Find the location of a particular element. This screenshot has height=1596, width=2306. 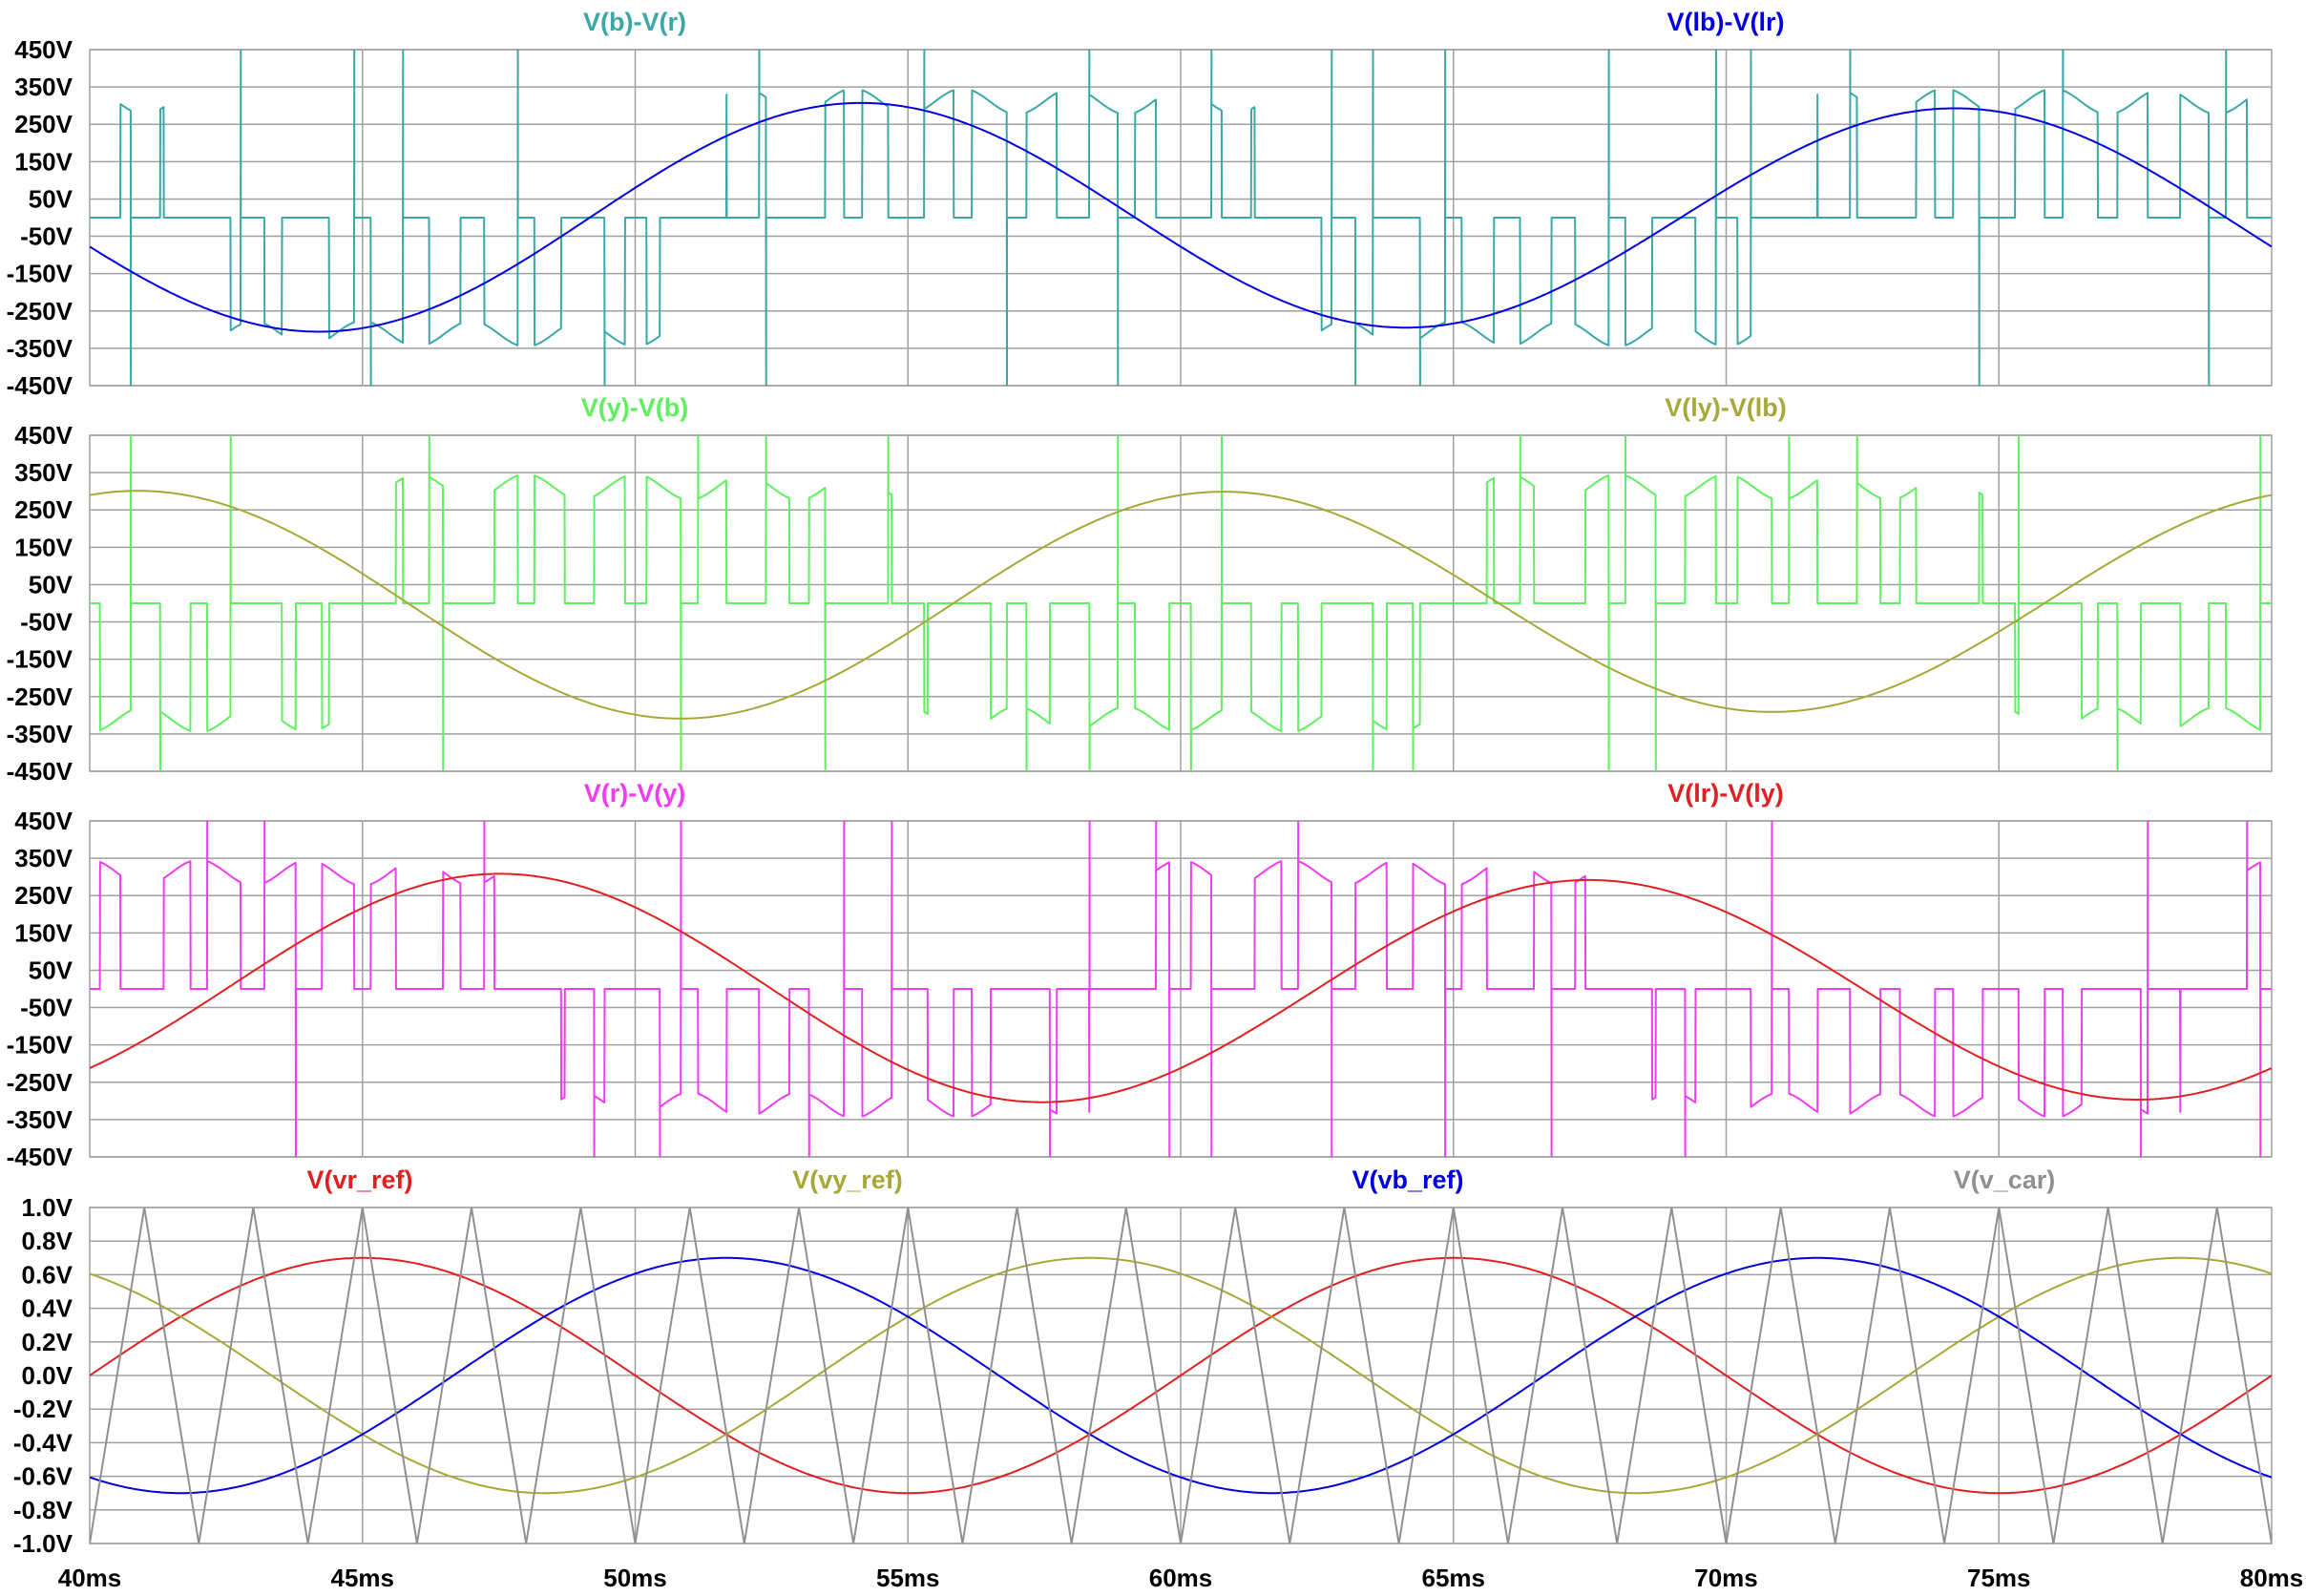

y-tick-label: -0.8V is located at coordinates (43, 1510).